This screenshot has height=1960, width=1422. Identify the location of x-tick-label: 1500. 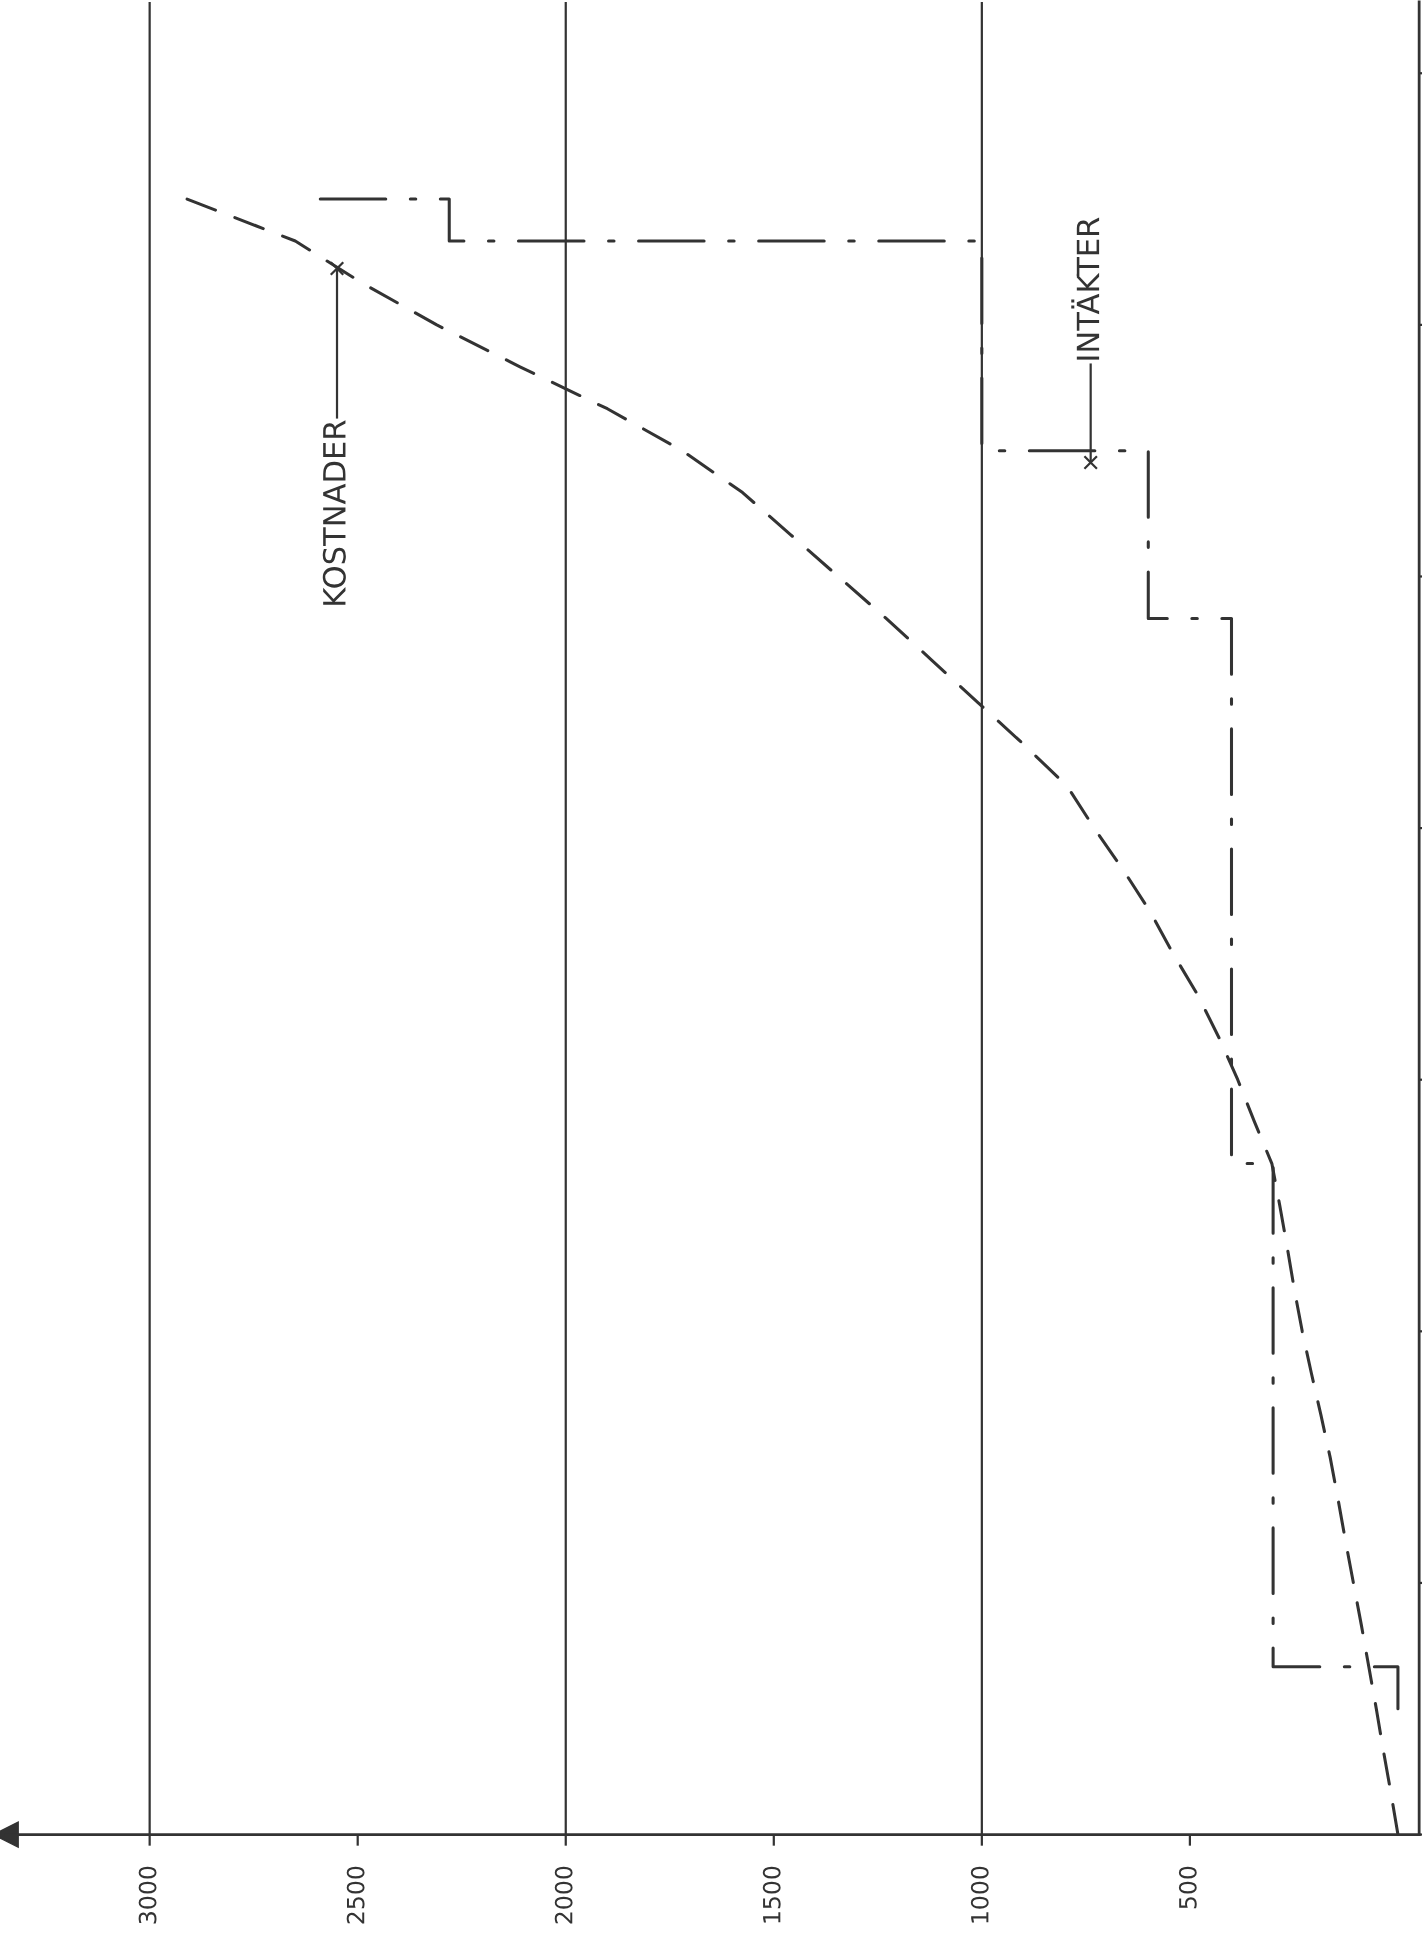
(771, 1894).